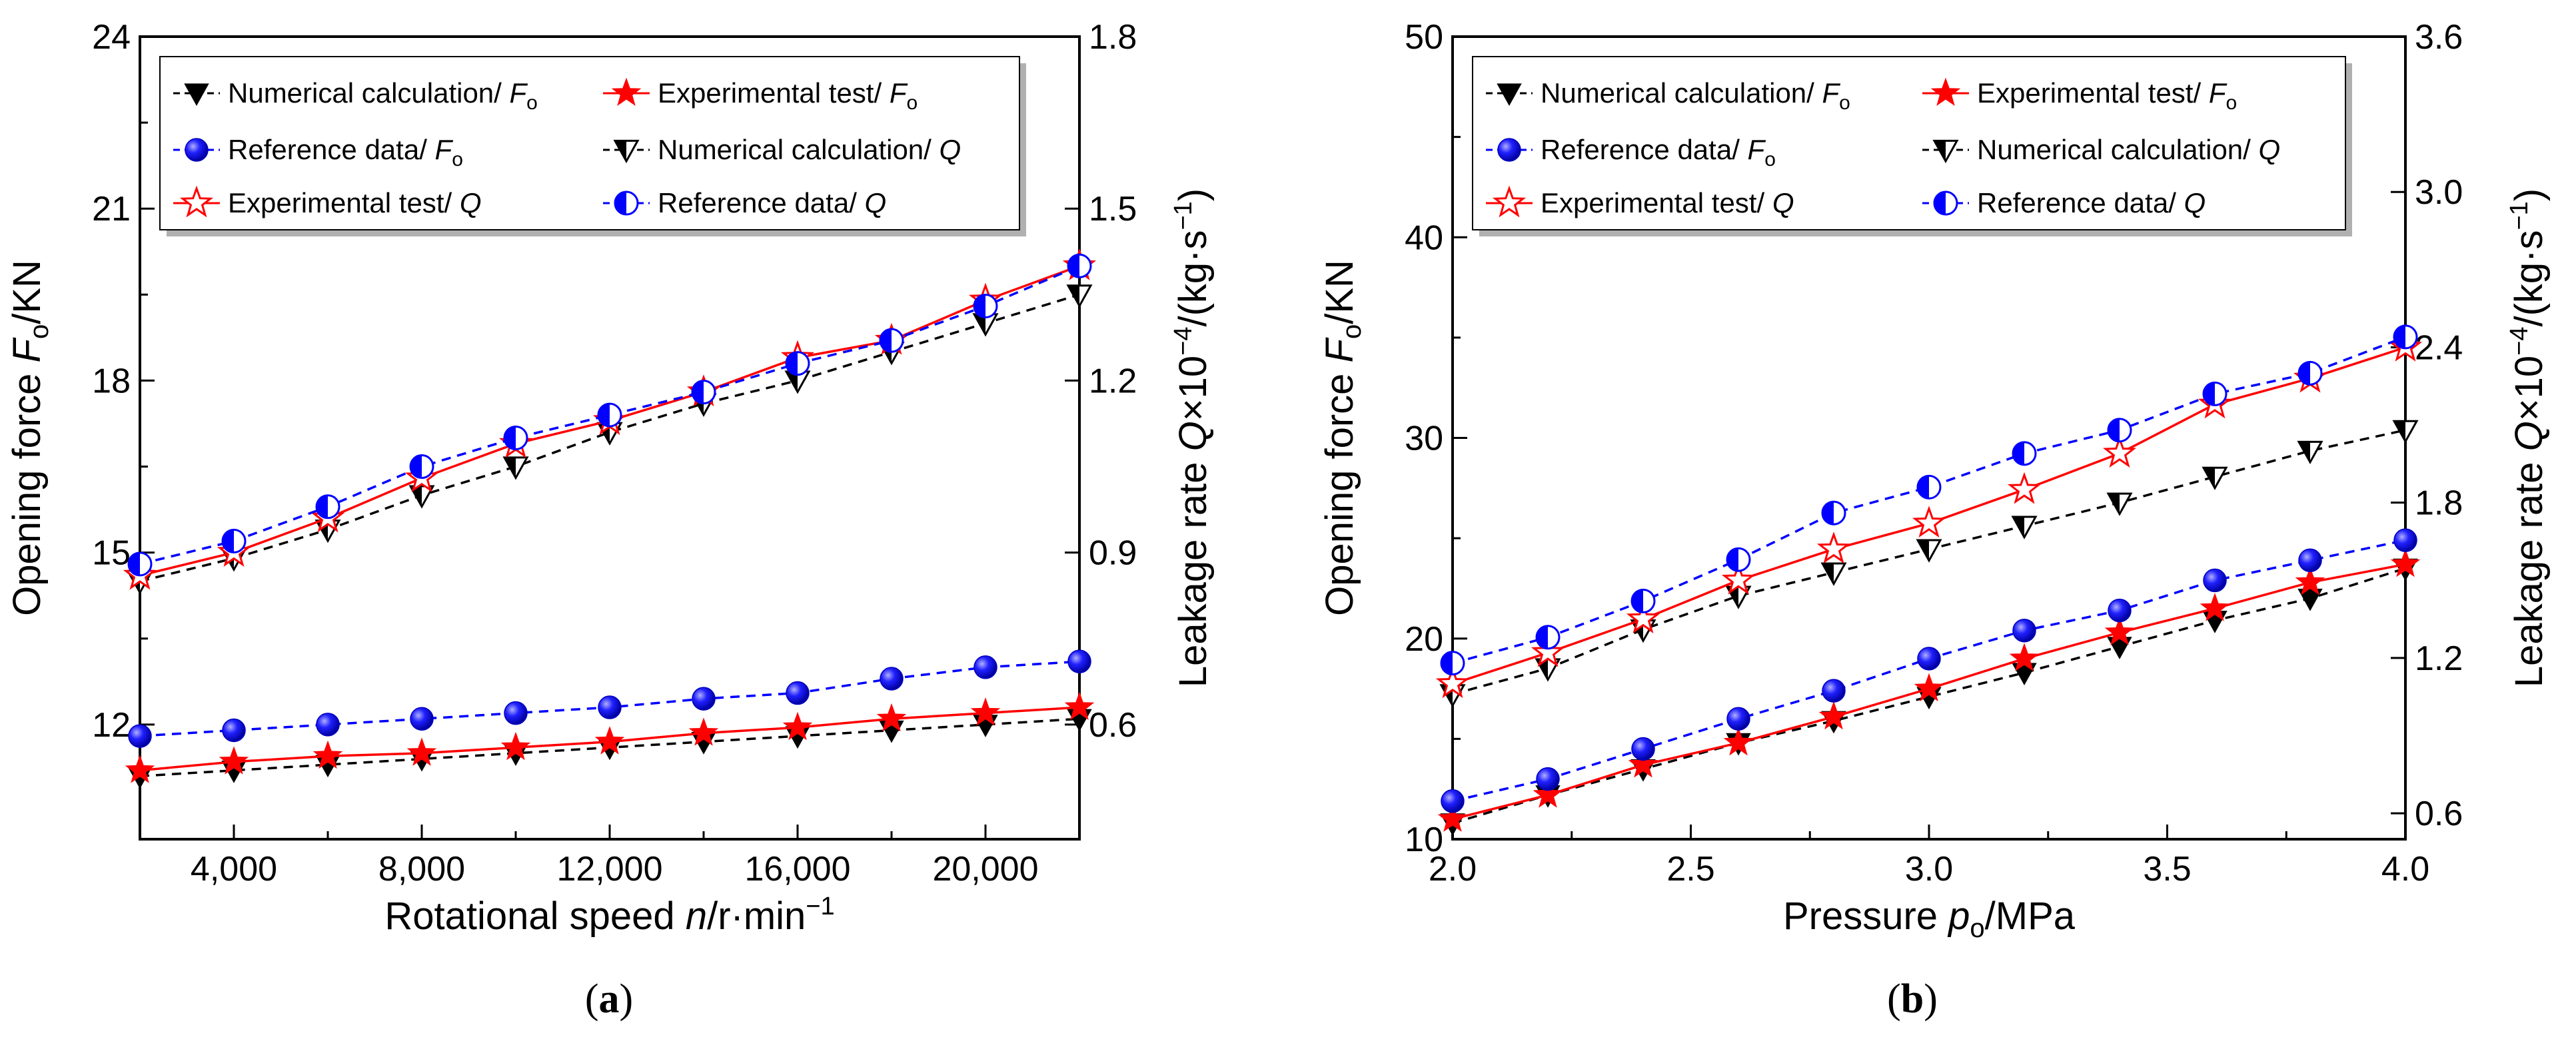  Describe the element at coordinates (1667, 202) in the screenshot. I see `legend-label-4: Experimental test/ Q` at that location.